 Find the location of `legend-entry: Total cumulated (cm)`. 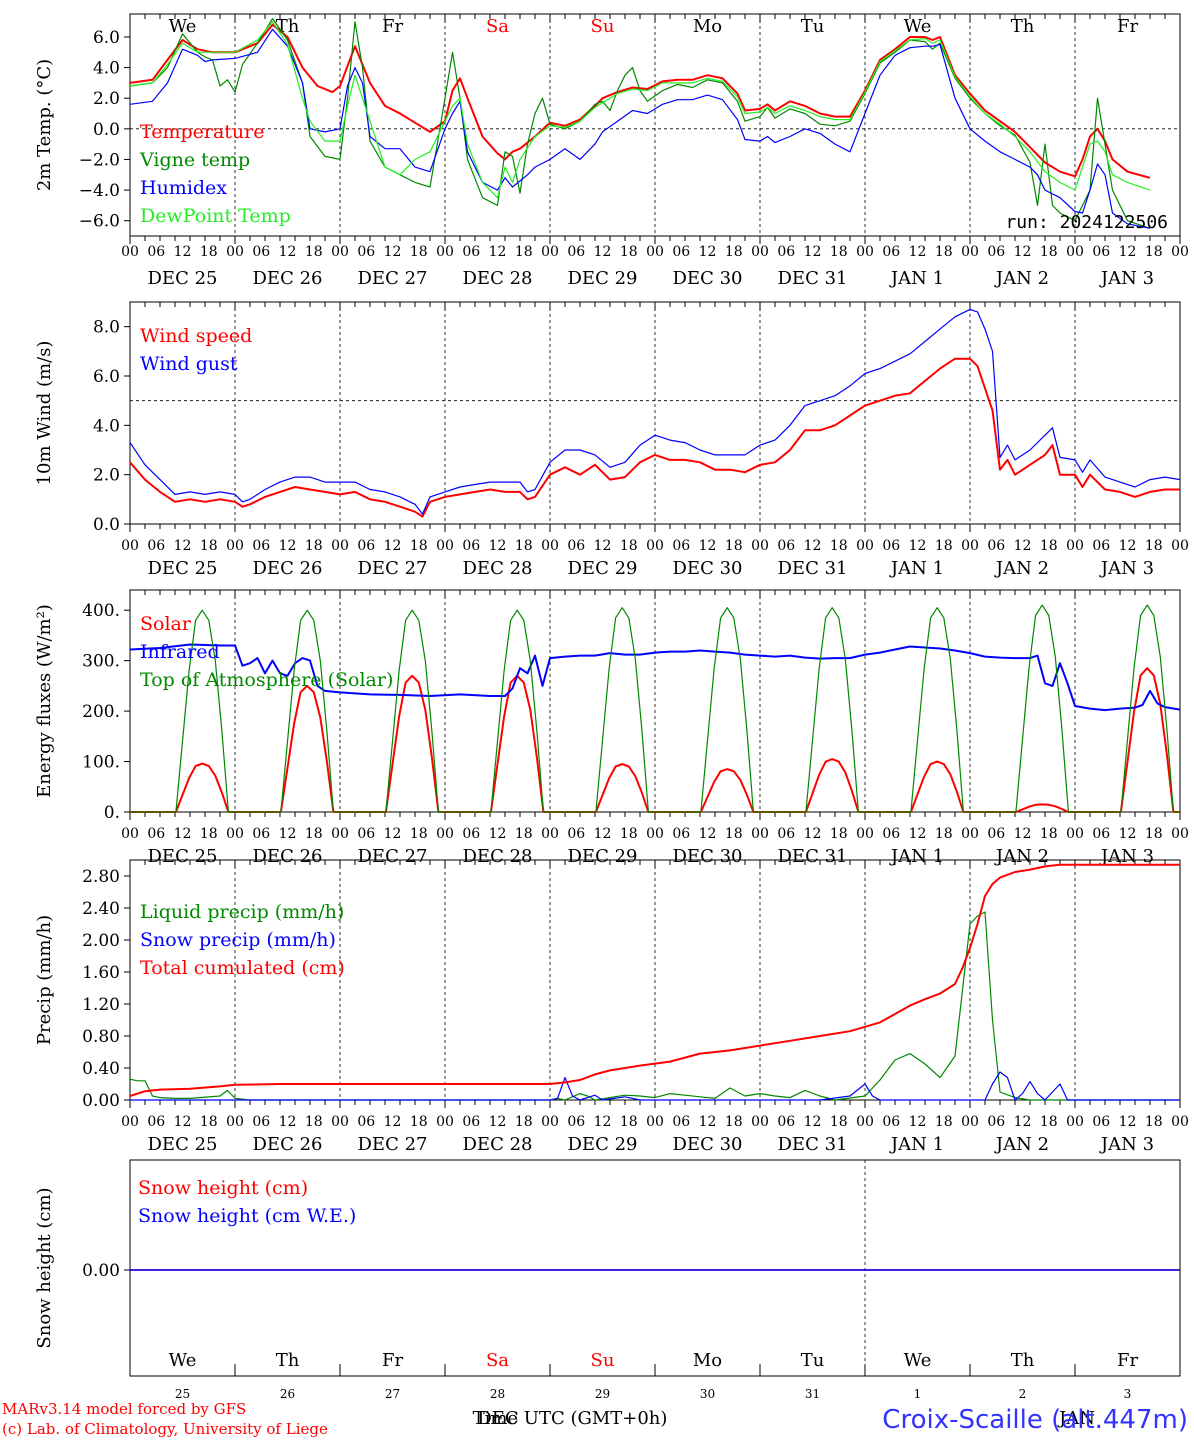

legend-entry: Total cumulated (cm) is located at coordinates (242, 968).